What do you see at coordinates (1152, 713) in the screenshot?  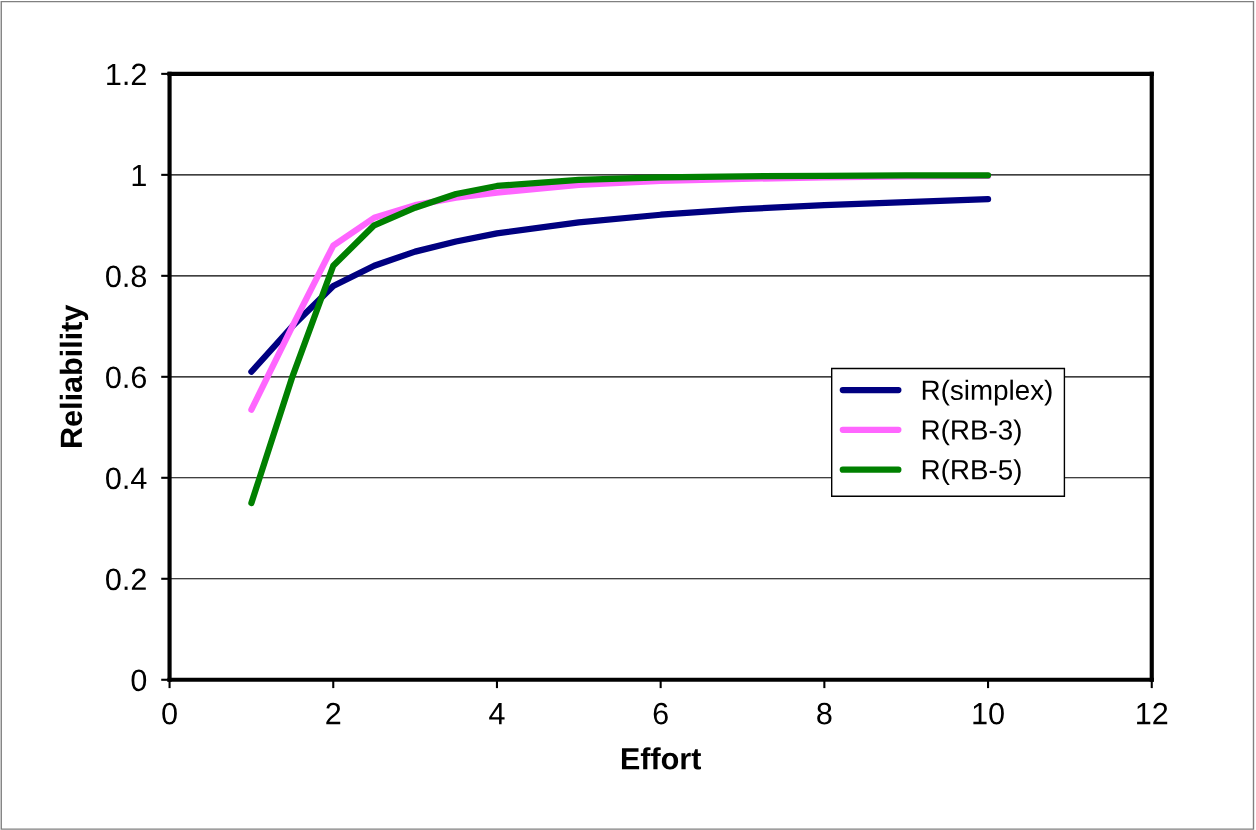 I see `x-tick-label: 12` at bounding box center [1152, 713].